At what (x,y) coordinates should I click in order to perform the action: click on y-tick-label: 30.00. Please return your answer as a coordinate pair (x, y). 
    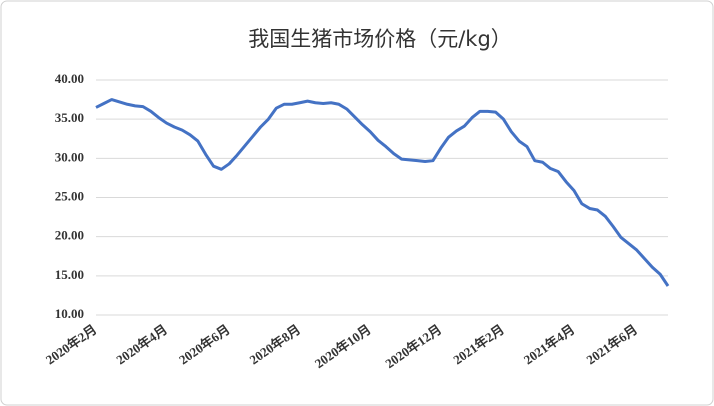
    Looking at the image, I should click on (69, 156).